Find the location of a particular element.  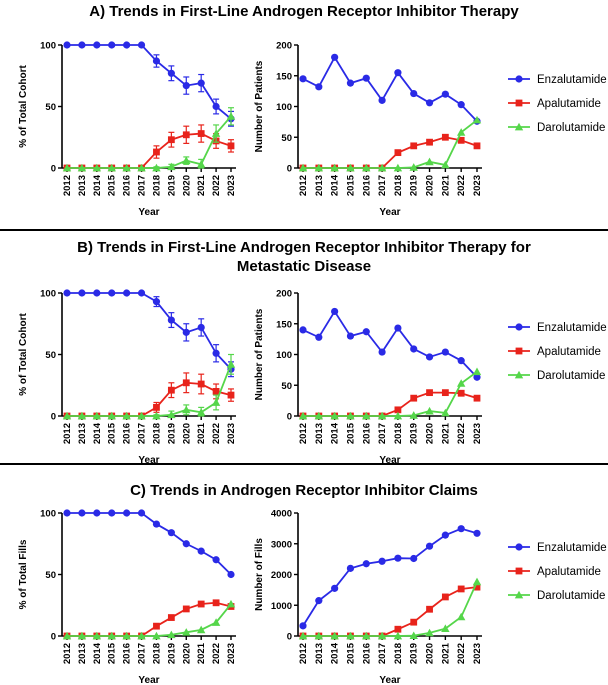

y-tick-label: 1000 is located at coordinates (281, 606).